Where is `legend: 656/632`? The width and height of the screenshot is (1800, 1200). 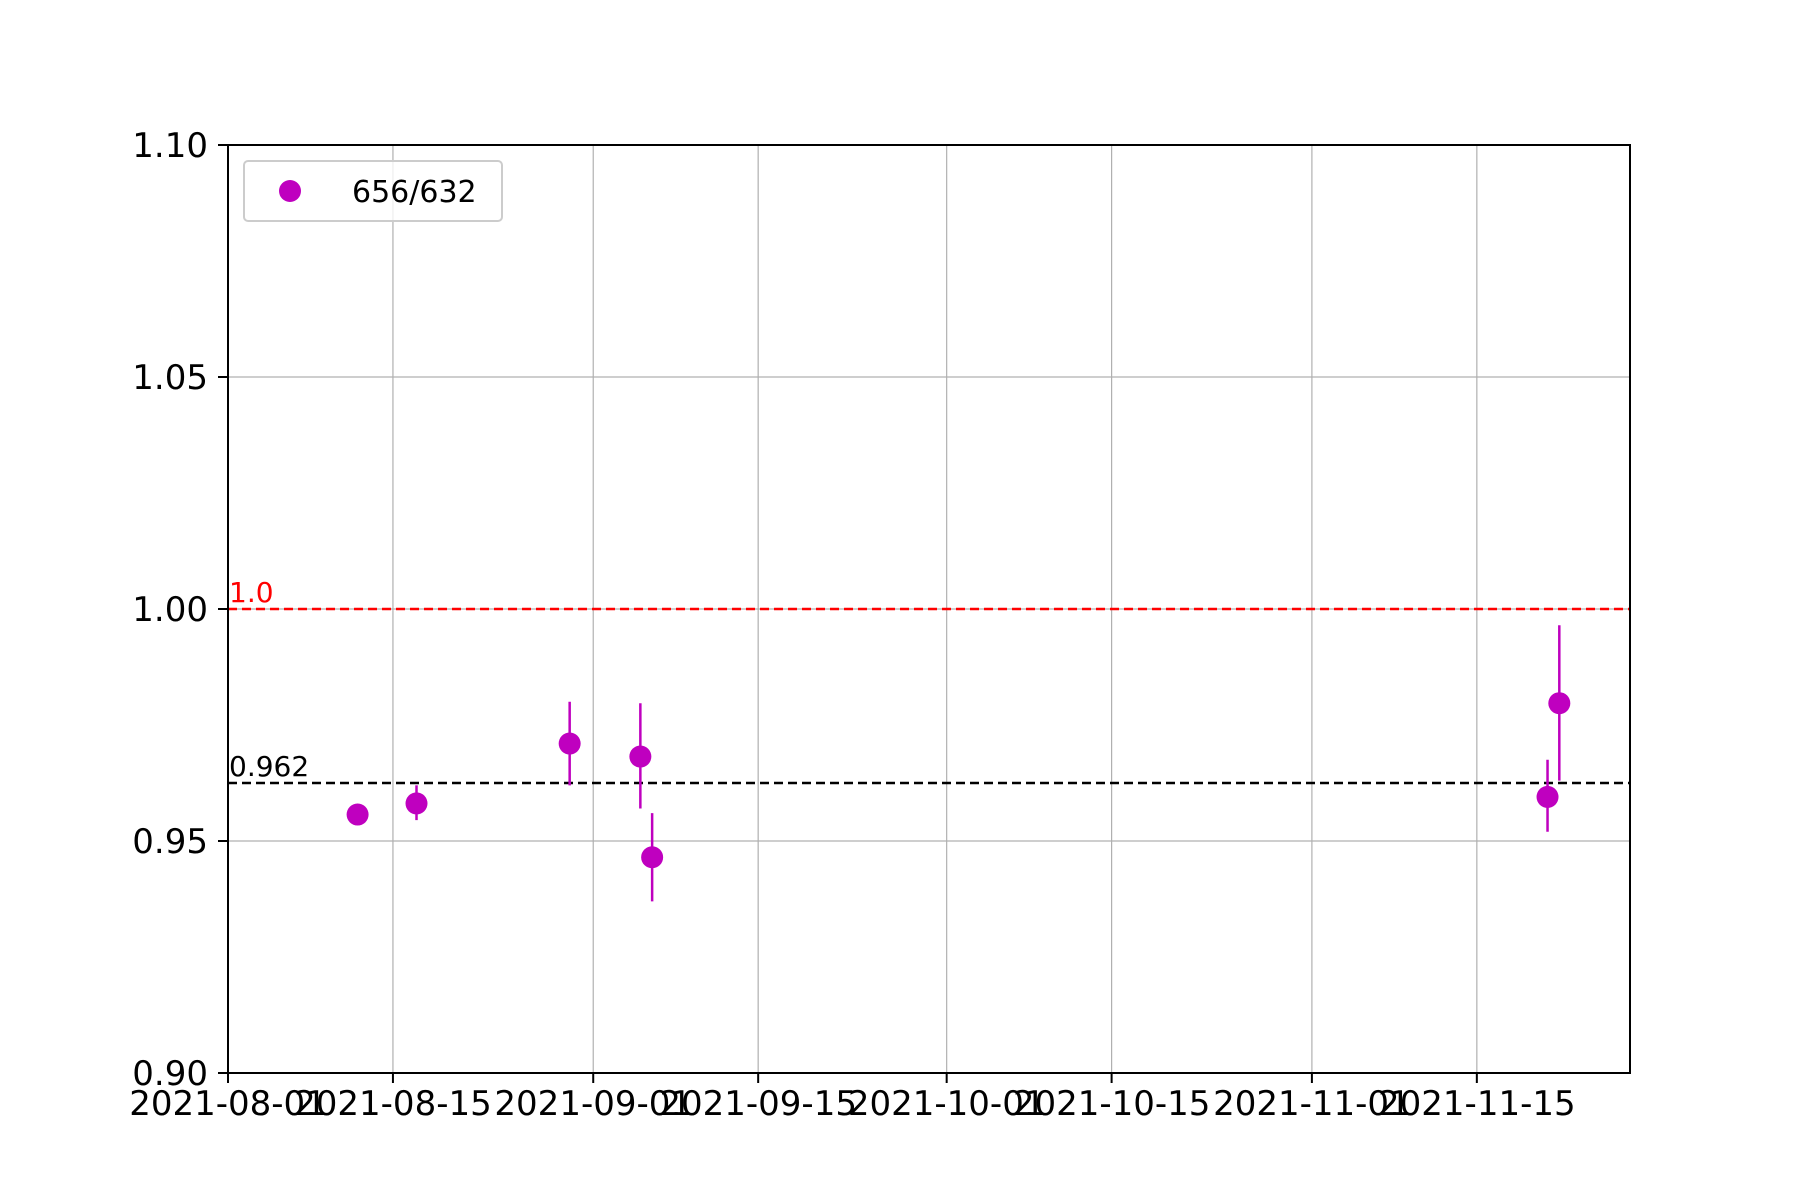 legend: 656/632 is located at coordinates (373, 191).